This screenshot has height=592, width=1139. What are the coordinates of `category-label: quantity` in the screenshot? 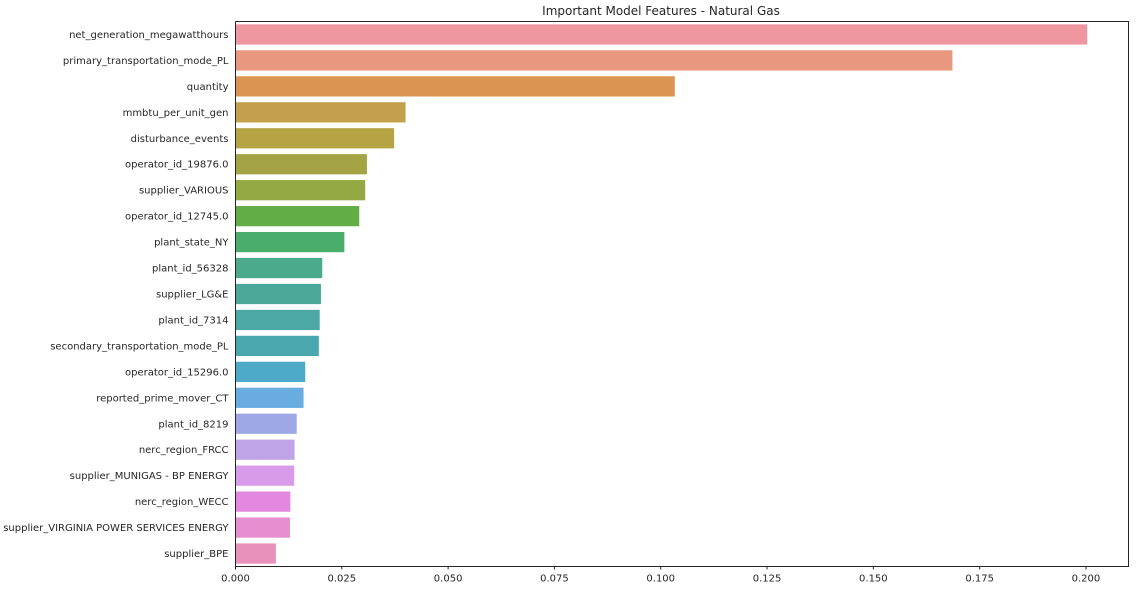 It's located at (208, 87).